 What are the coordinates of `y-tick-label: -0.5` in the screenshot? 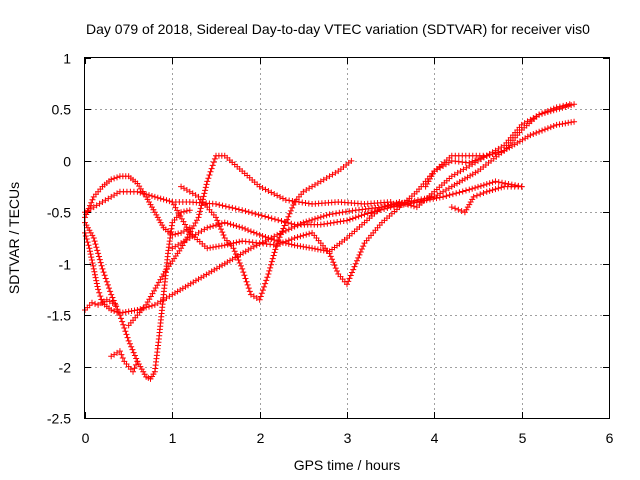 It's located at (59, 213).